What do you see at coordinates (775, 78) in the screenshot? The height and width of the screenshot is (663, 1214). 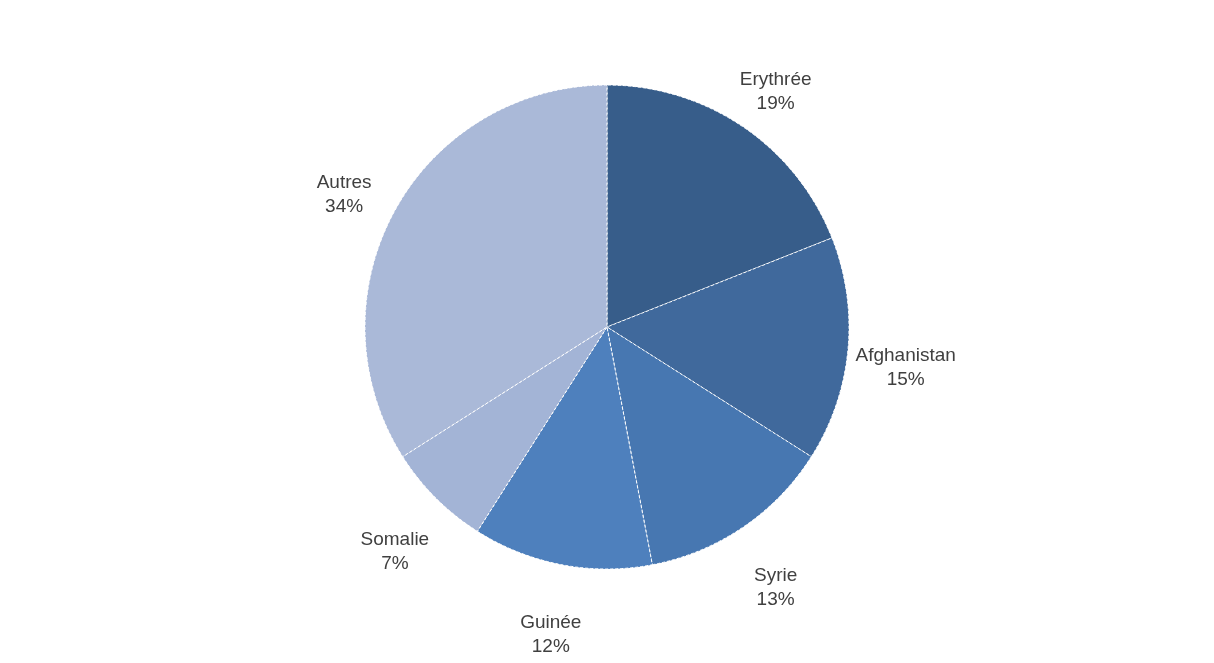 I see `slice-label: Erythrée` at bounding box center [775, 78].